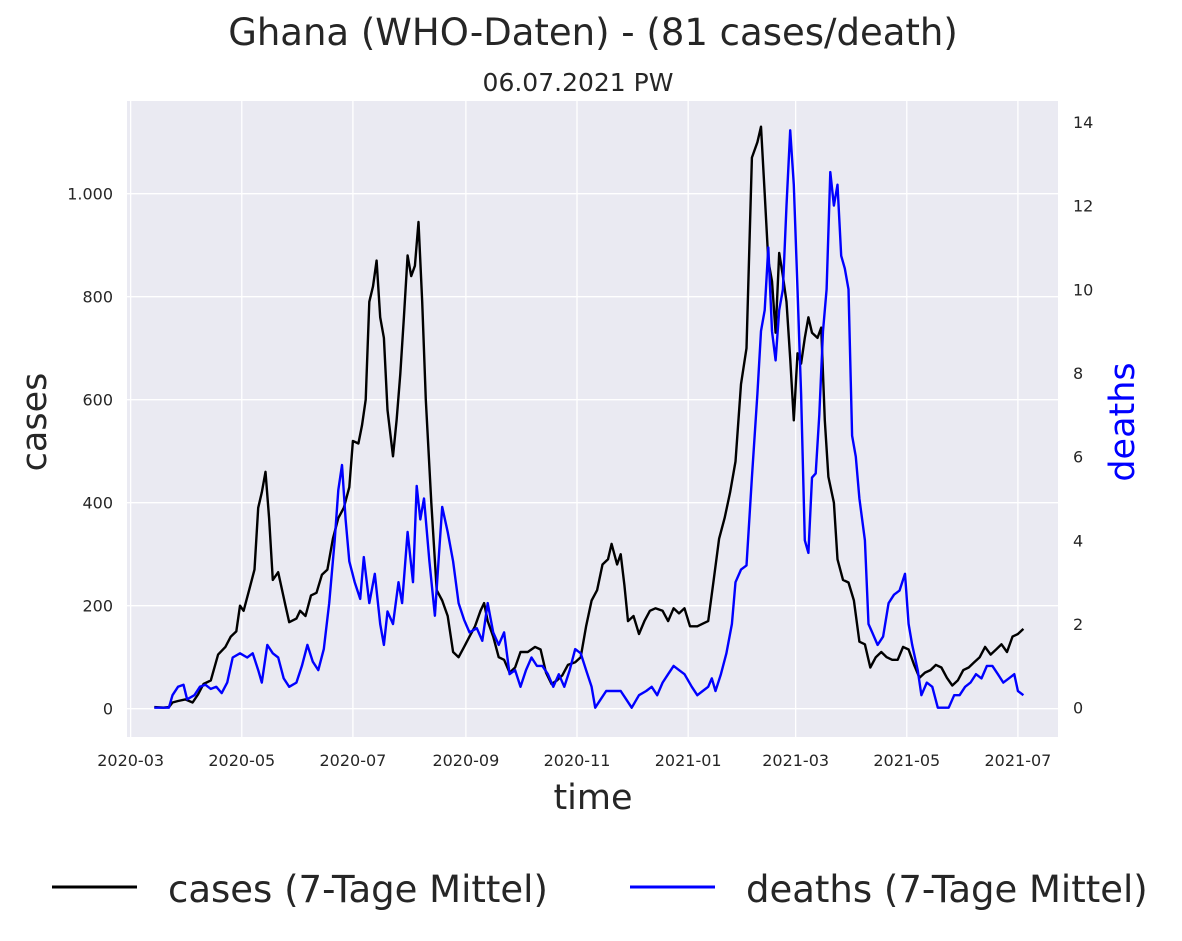 This screenshot has height=941, width=1182. I want to click on y2-tick-label-3: 6, so click(1078, 457).